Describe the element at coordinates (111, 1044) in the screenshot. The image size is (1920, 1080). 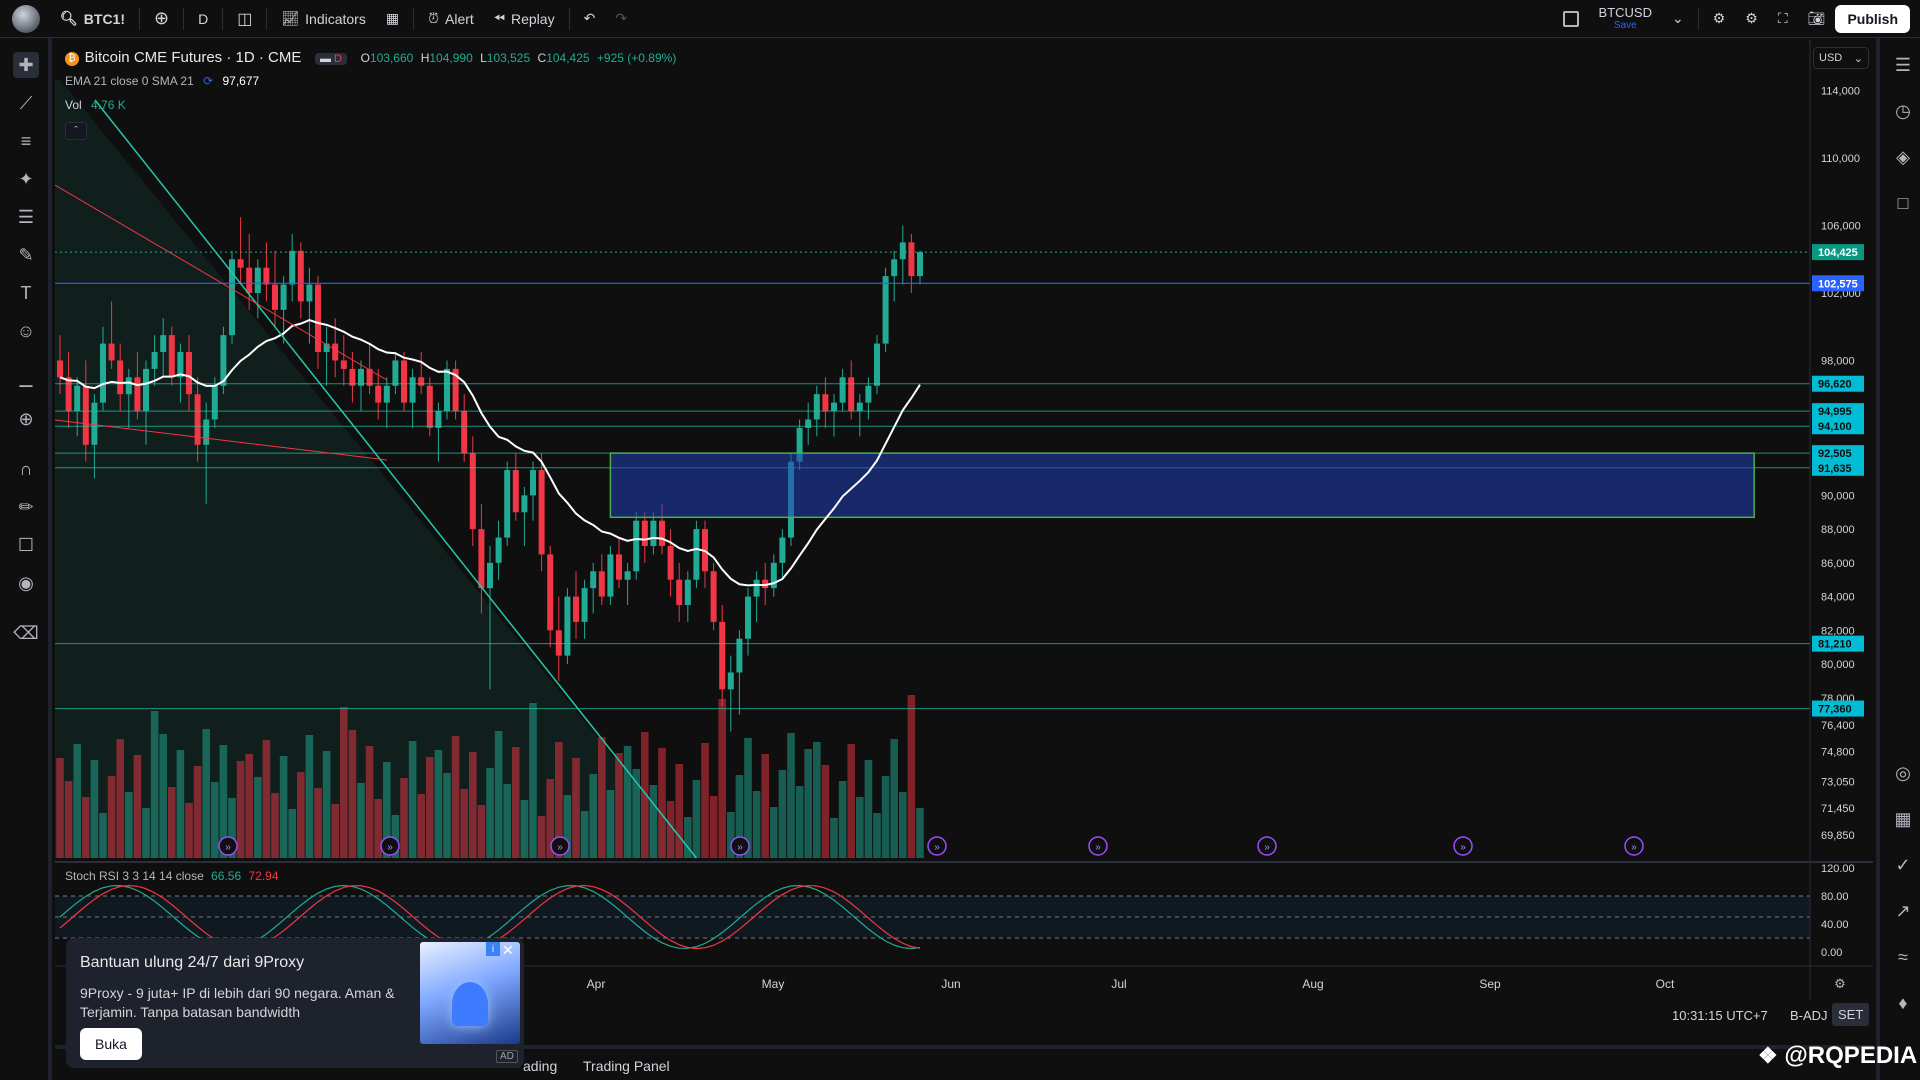
I see `ad-open-button: Buka` at that location.